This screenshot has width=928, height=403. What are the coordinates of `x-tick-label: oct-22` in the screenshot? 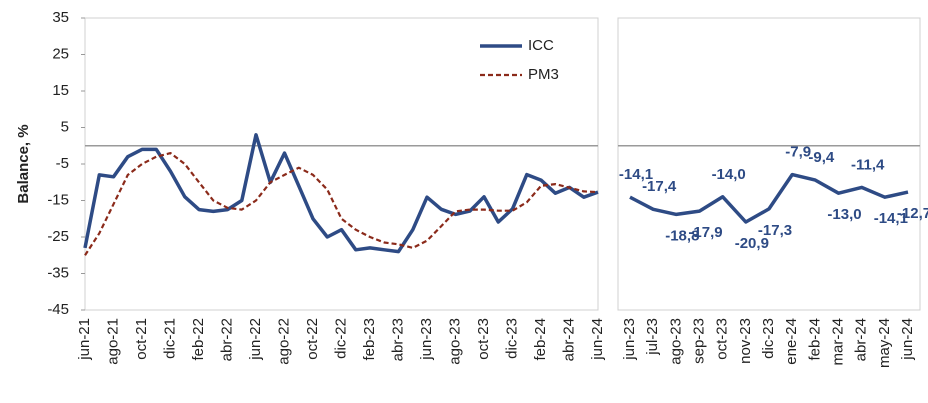 It's located at (312, 339).